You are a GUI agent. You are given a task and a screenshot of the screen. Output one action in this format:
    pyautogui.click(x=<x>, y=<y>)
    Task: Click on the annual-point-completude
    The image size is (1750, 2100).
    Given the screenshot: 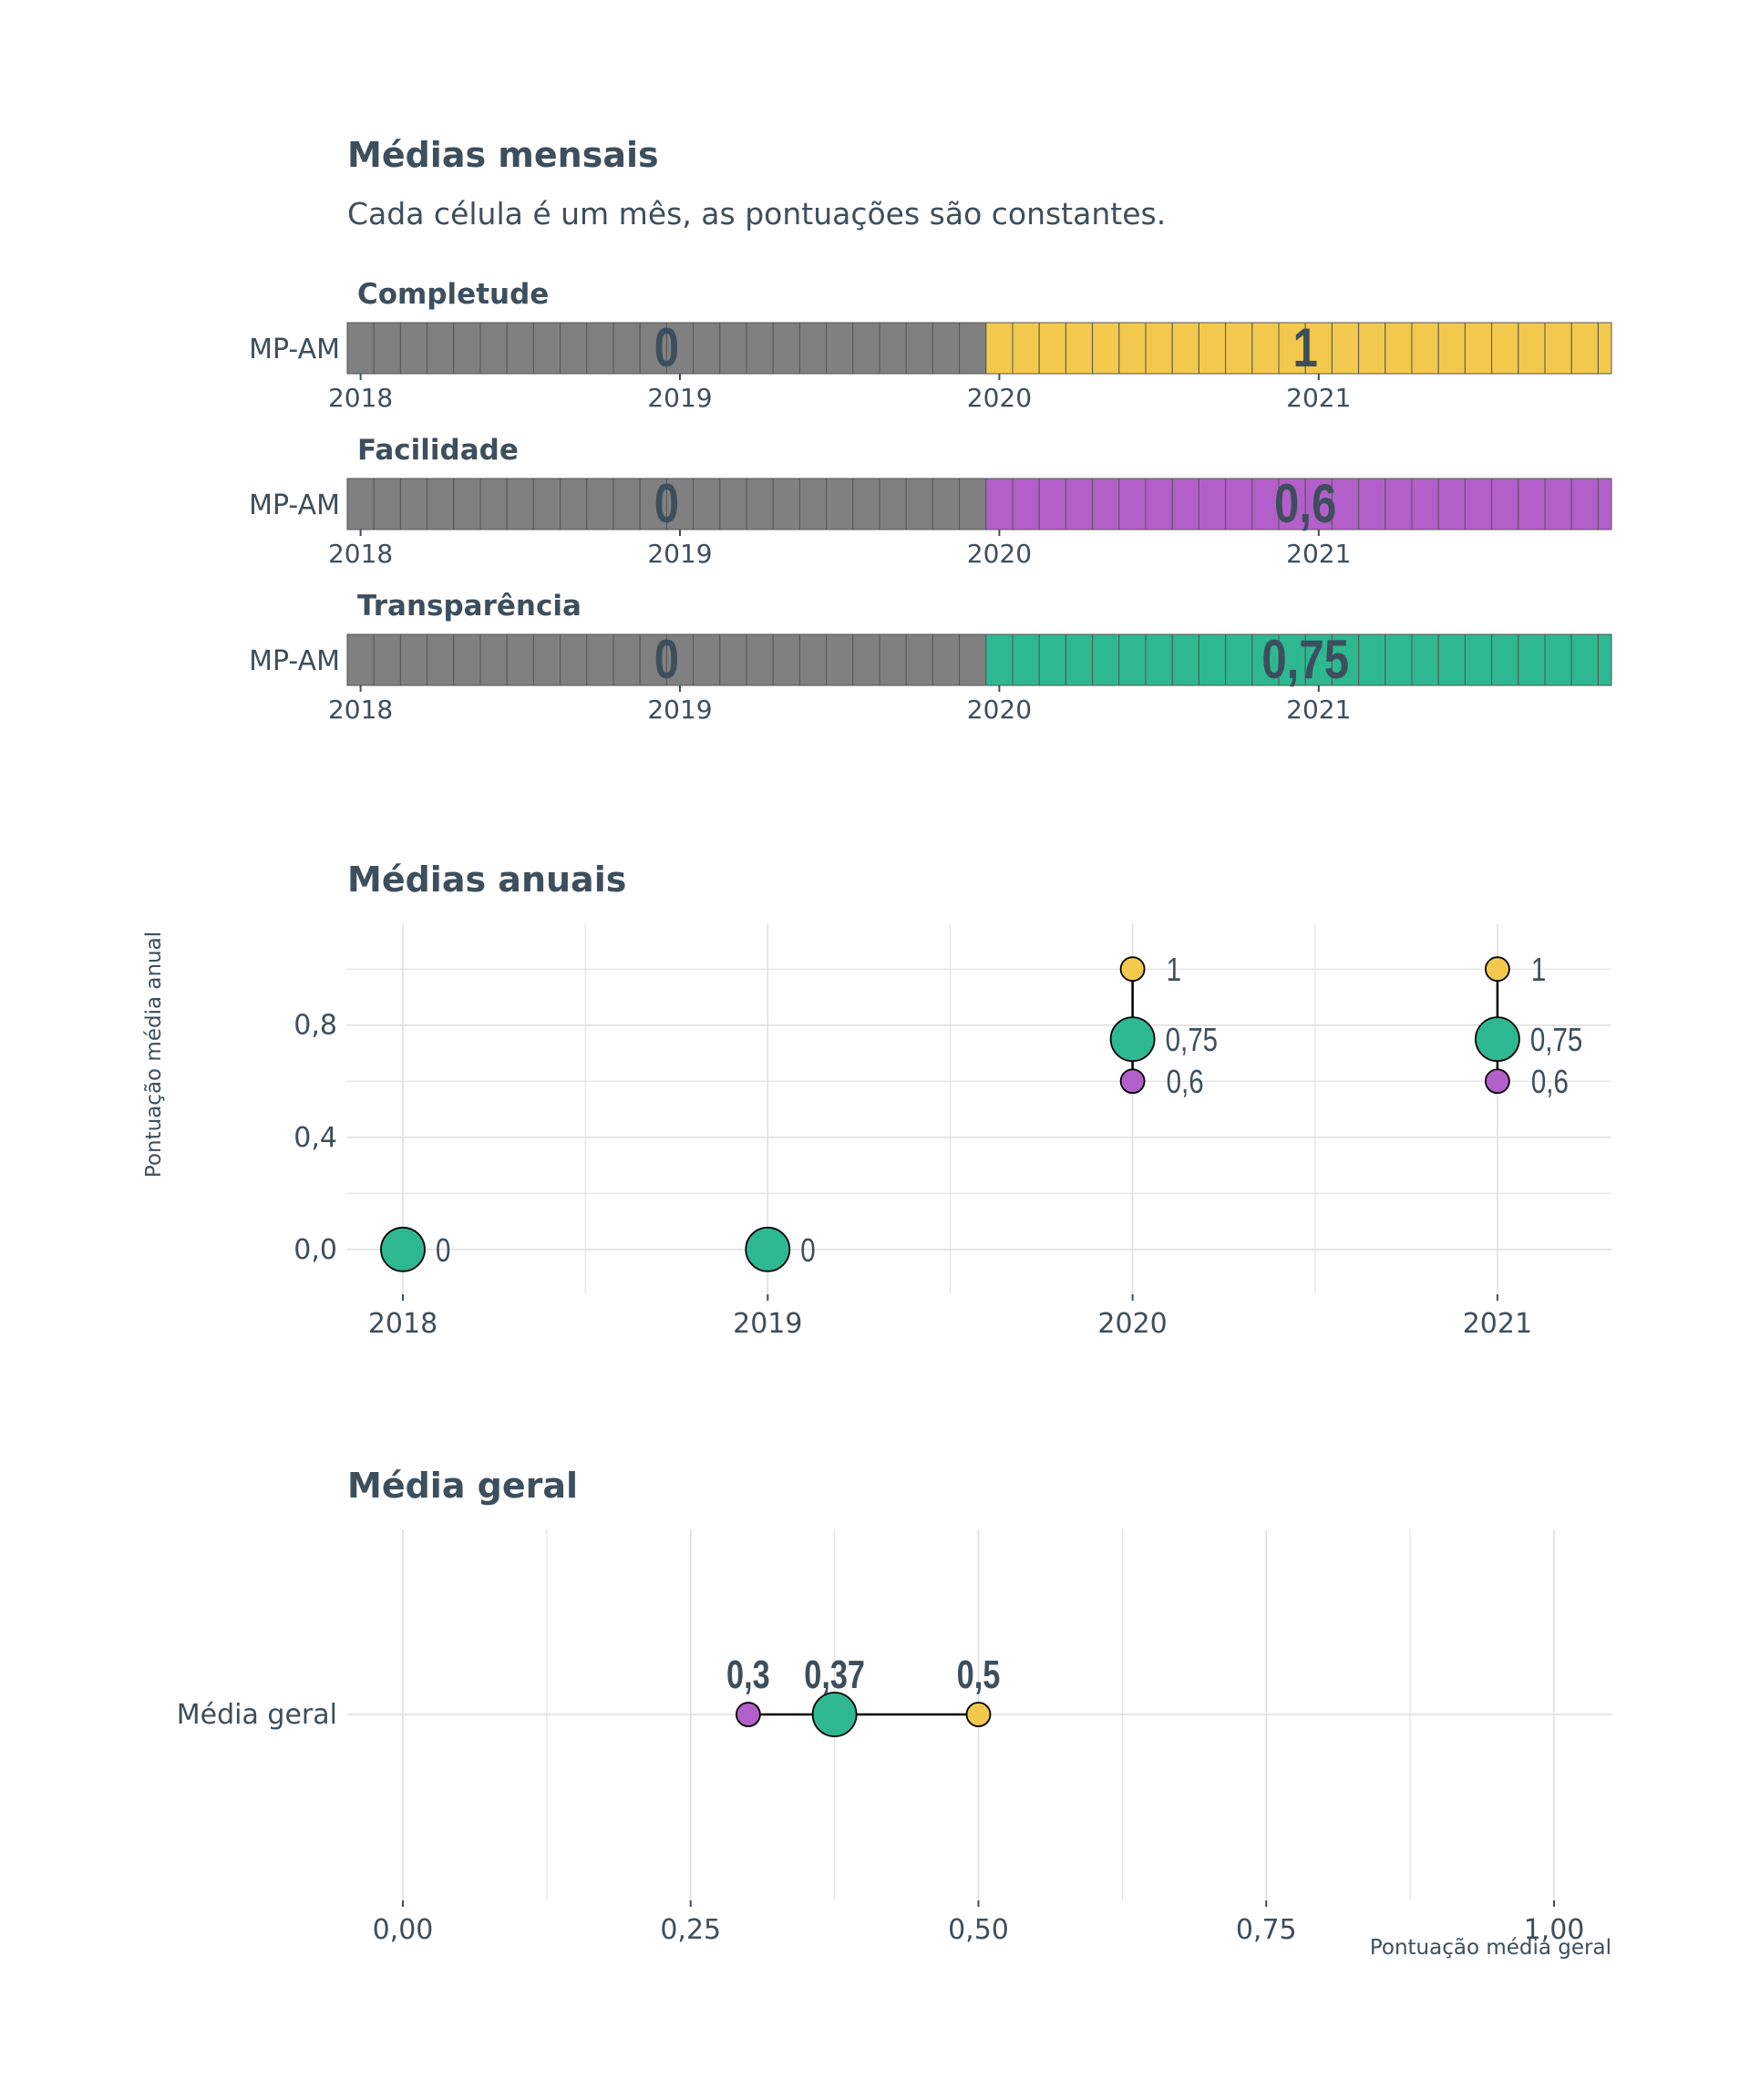 What is the action you would take?
    pyautogui.click(x=1498, y=970)
    